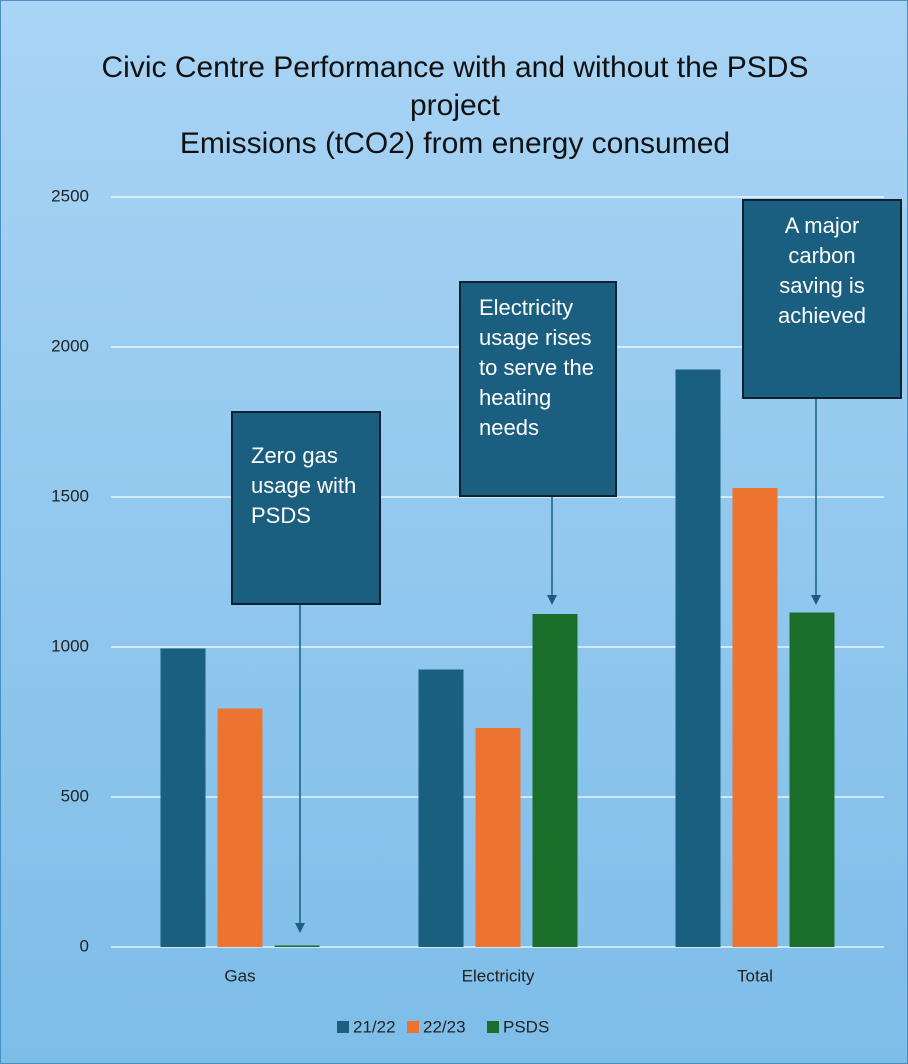 This screenshot has height=1064, width=908. Describe the element at coordinates (70, 195) in the screenshot. I see `y-tick-label: 2500` at that location.